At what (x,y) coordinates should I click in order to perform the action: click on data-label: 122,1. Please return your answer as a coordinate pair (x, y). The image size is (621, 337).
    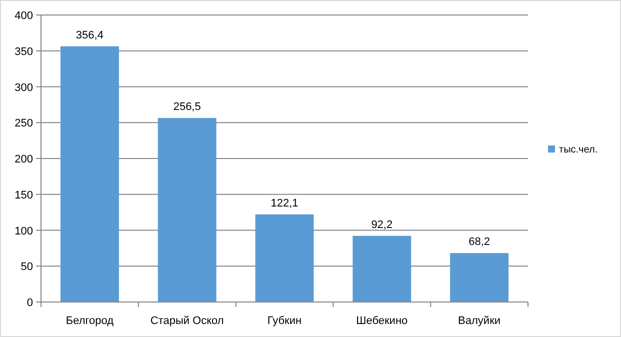
    Looking at the image, I should click on (284, 203).